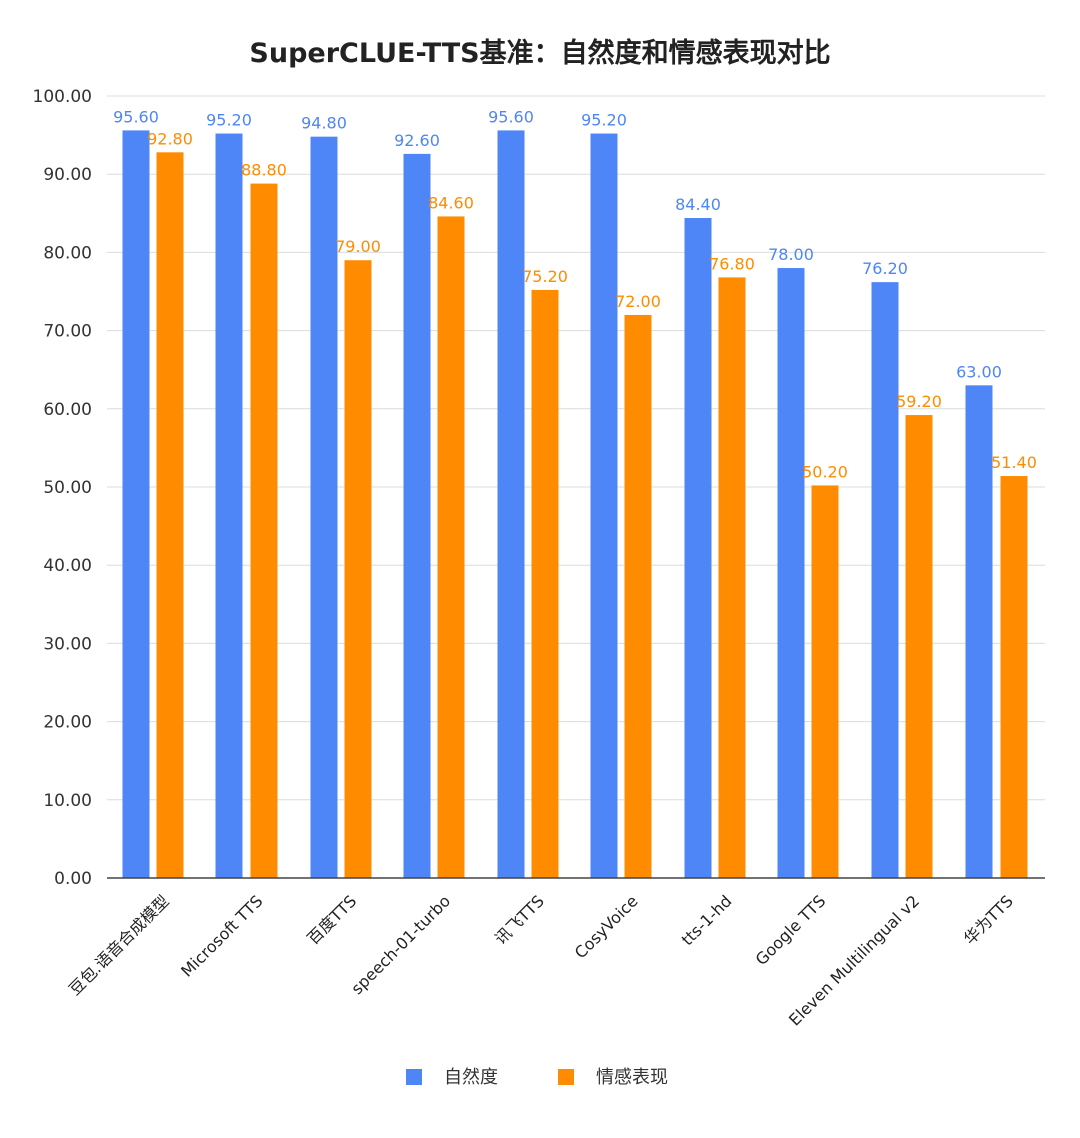  What do you see at coordinates (324, 123) in the screenshot?
I see `data-label: 94.80` at bounding box center [324, 123].